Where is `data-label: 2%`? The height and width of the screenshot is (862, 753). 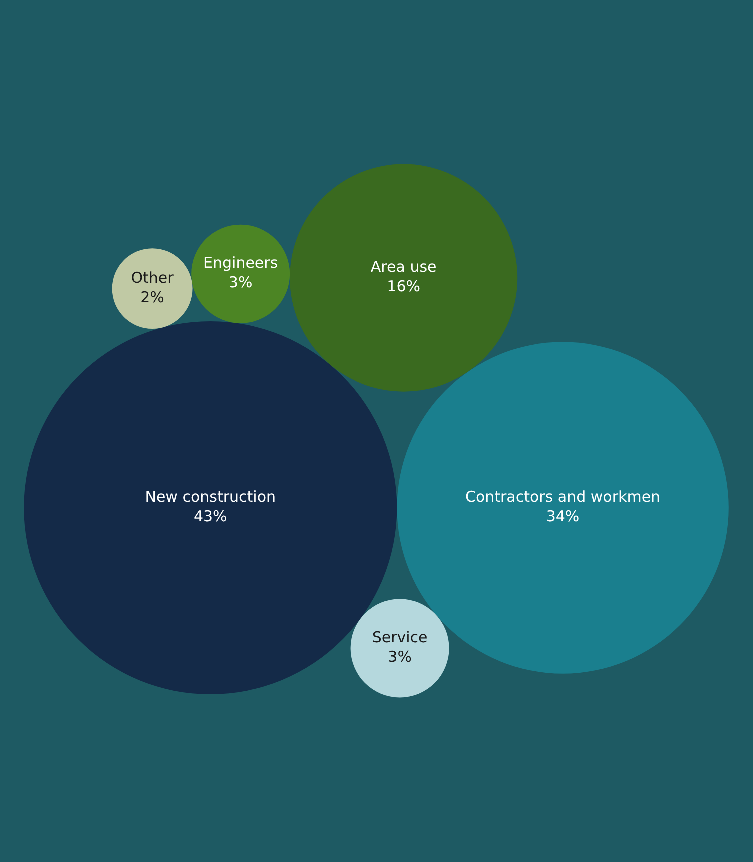 data-label: 2% is located at coordinates (152, 297).